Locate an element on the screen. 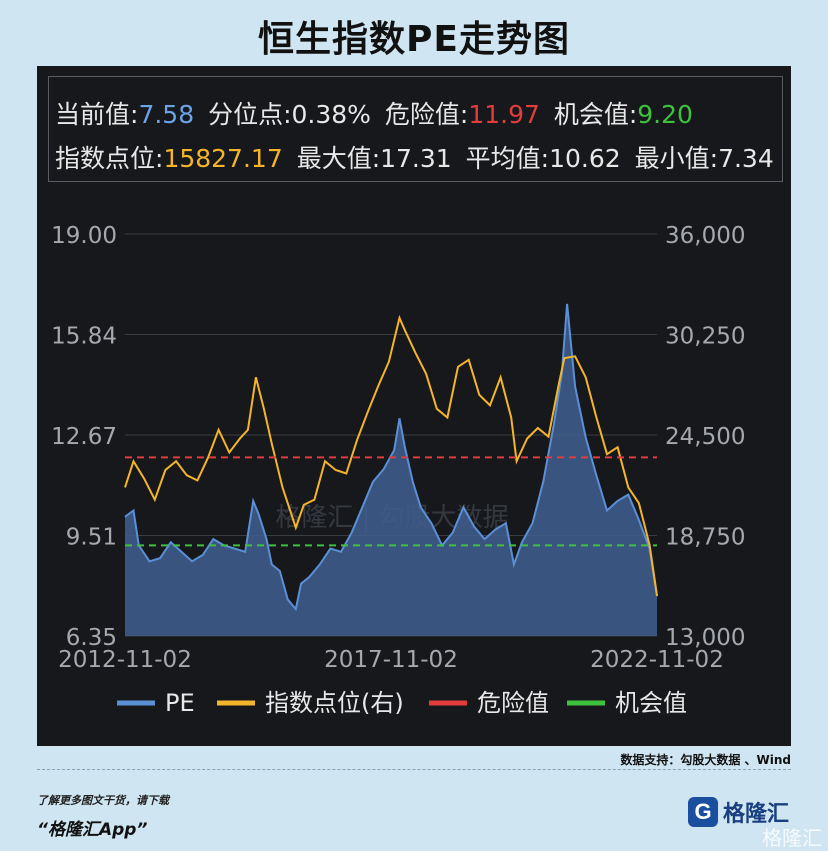  x-tick-label: 2012-11-02 is located at coordinates (125, 660).